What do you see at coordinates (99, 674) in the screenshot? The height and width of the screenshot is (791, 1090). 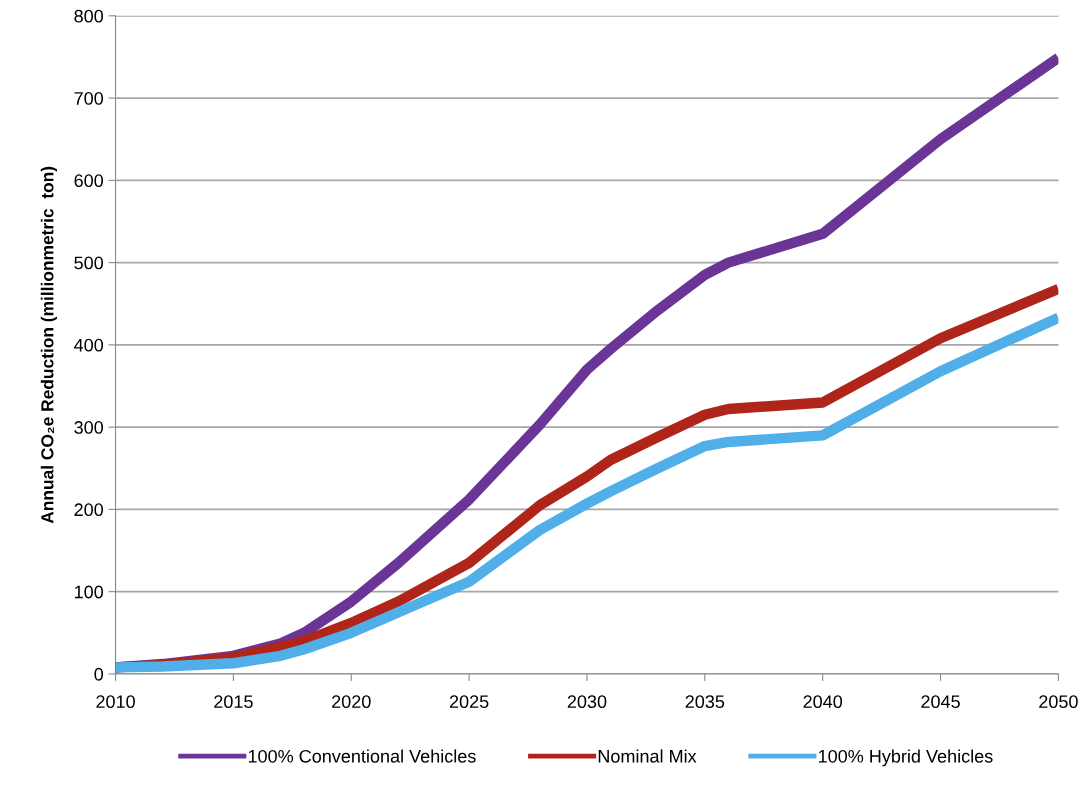 I see `y-tick-label: 0` at bounding box center [99, 674].